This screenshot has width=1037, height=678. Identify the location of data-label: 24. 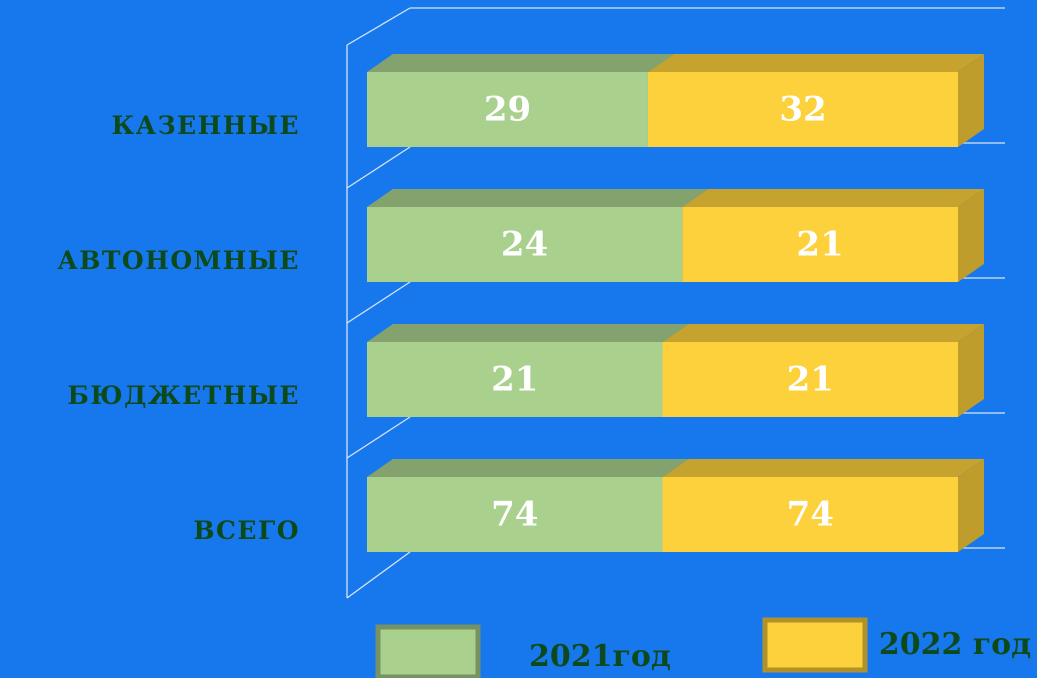
(524, 245).